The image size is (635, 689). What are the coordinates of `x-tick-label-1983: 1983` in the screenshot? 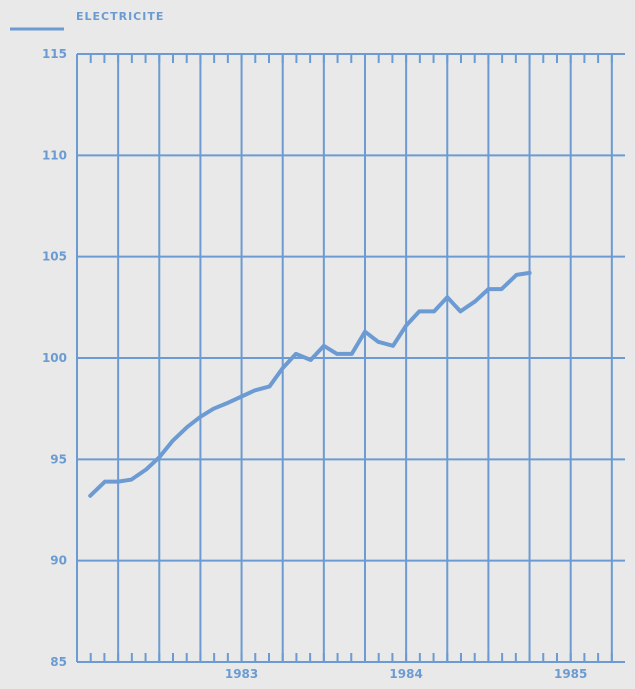 It's located at (241, 674).